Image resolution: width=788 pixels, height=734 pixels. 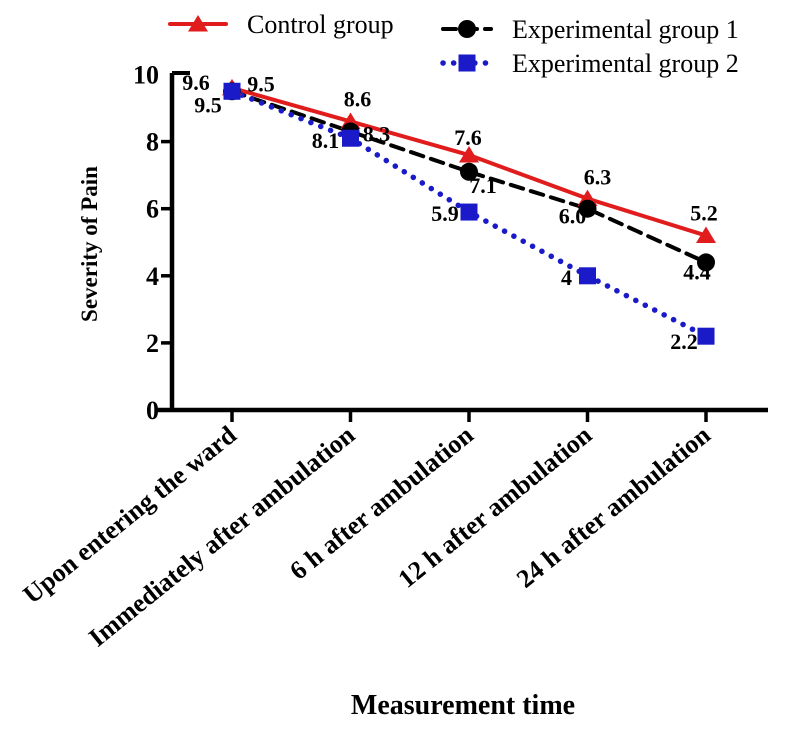 I want to click on data-point-label: 8.3, so click(x=377, y=134).